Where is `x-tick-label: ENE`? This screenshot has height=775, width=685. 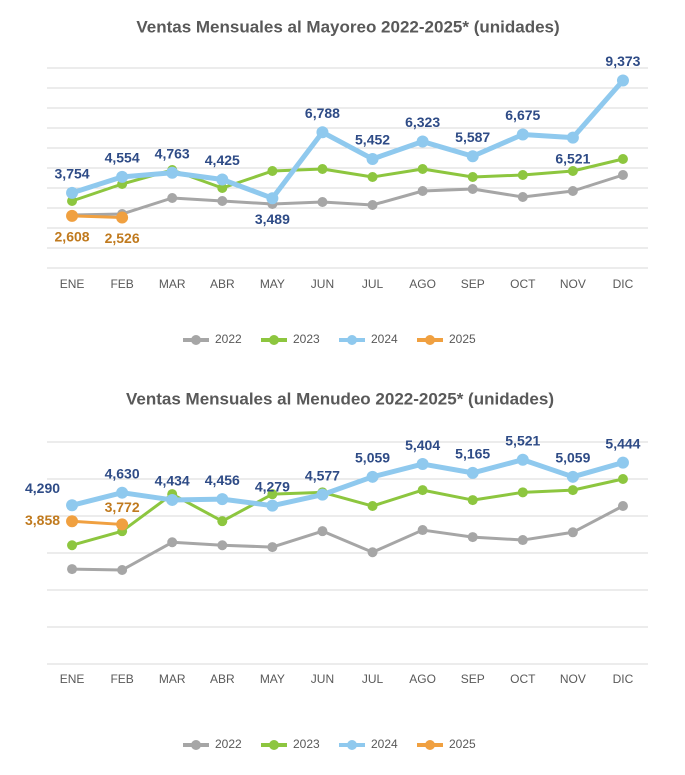
x-tick-label: ENE is located at coordinates (72, 284).